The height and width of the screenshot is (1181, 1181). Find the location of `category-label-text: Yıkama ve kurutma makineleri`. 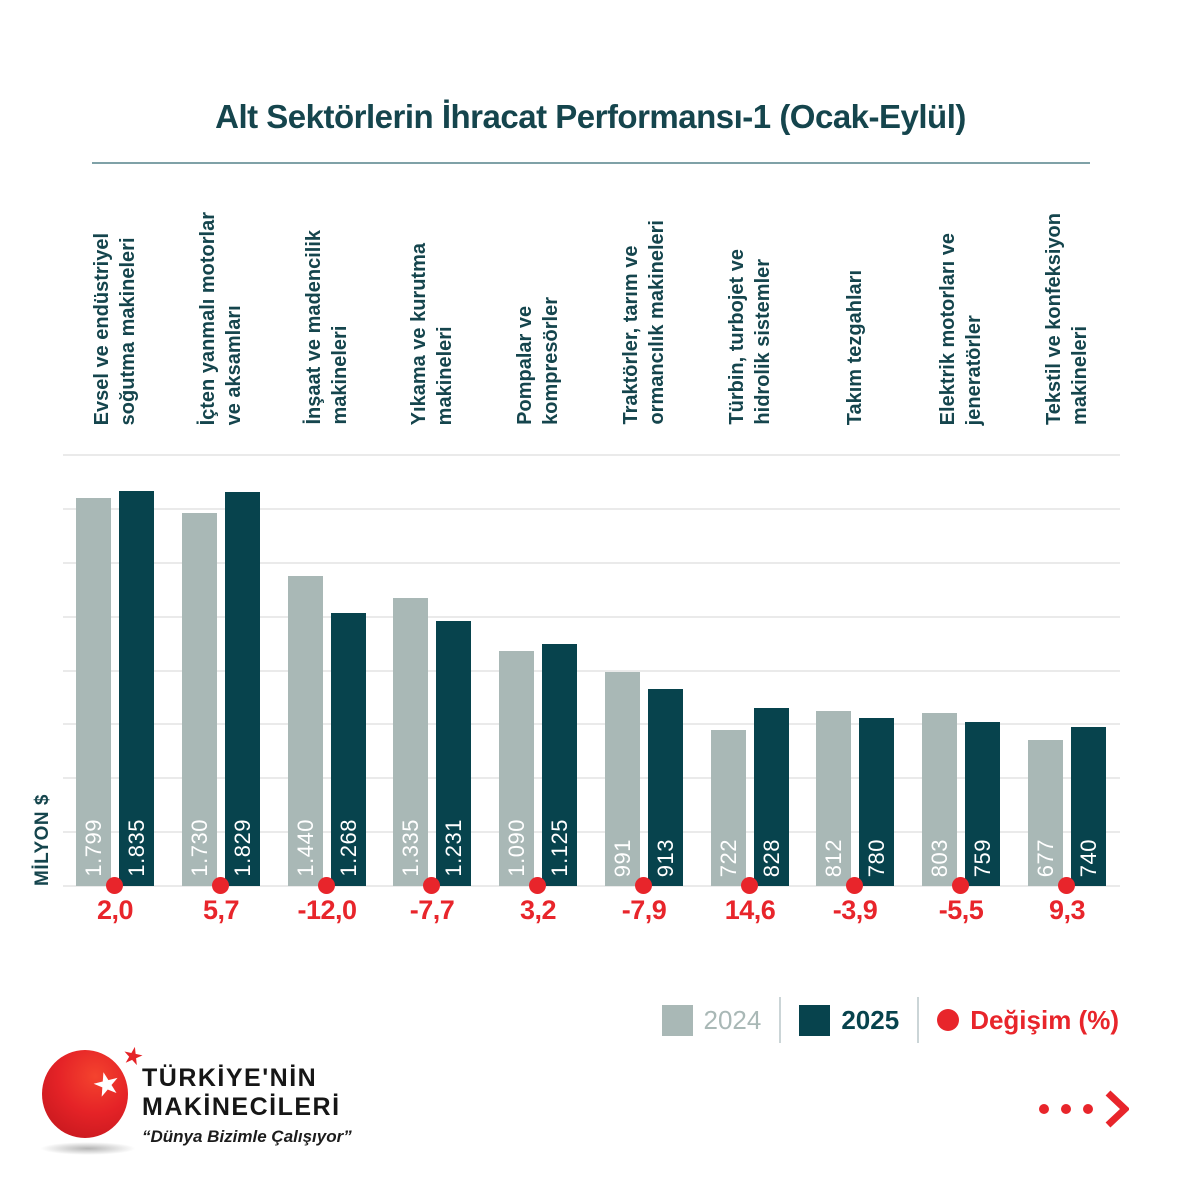

category-label-text: Yıkama ve kurutma makineleri is located at coordinates (432, 333).